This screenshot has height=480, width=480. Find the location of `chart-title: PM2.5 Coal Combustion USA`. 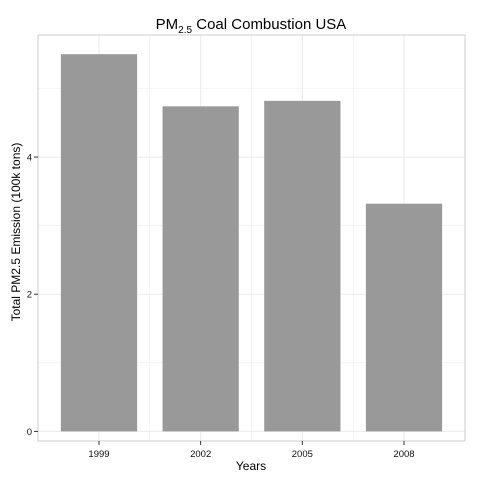

chart-title: PM2.5 Coal Combustion USA is located at coordinates (251, 26).